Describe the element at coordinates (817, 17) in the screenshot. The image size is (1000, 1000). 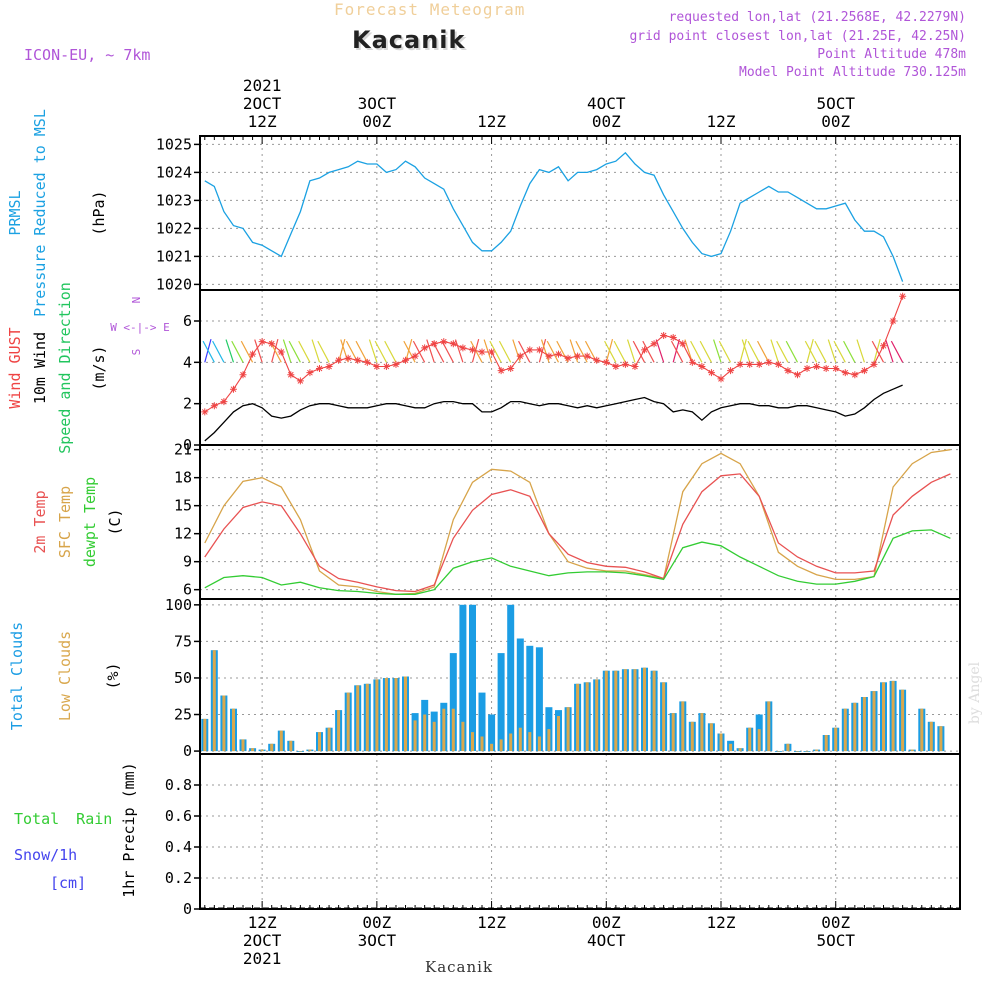
I see `requested-coordinates: requested lon,lat (21.2568E, 42.2279N)` at that location.